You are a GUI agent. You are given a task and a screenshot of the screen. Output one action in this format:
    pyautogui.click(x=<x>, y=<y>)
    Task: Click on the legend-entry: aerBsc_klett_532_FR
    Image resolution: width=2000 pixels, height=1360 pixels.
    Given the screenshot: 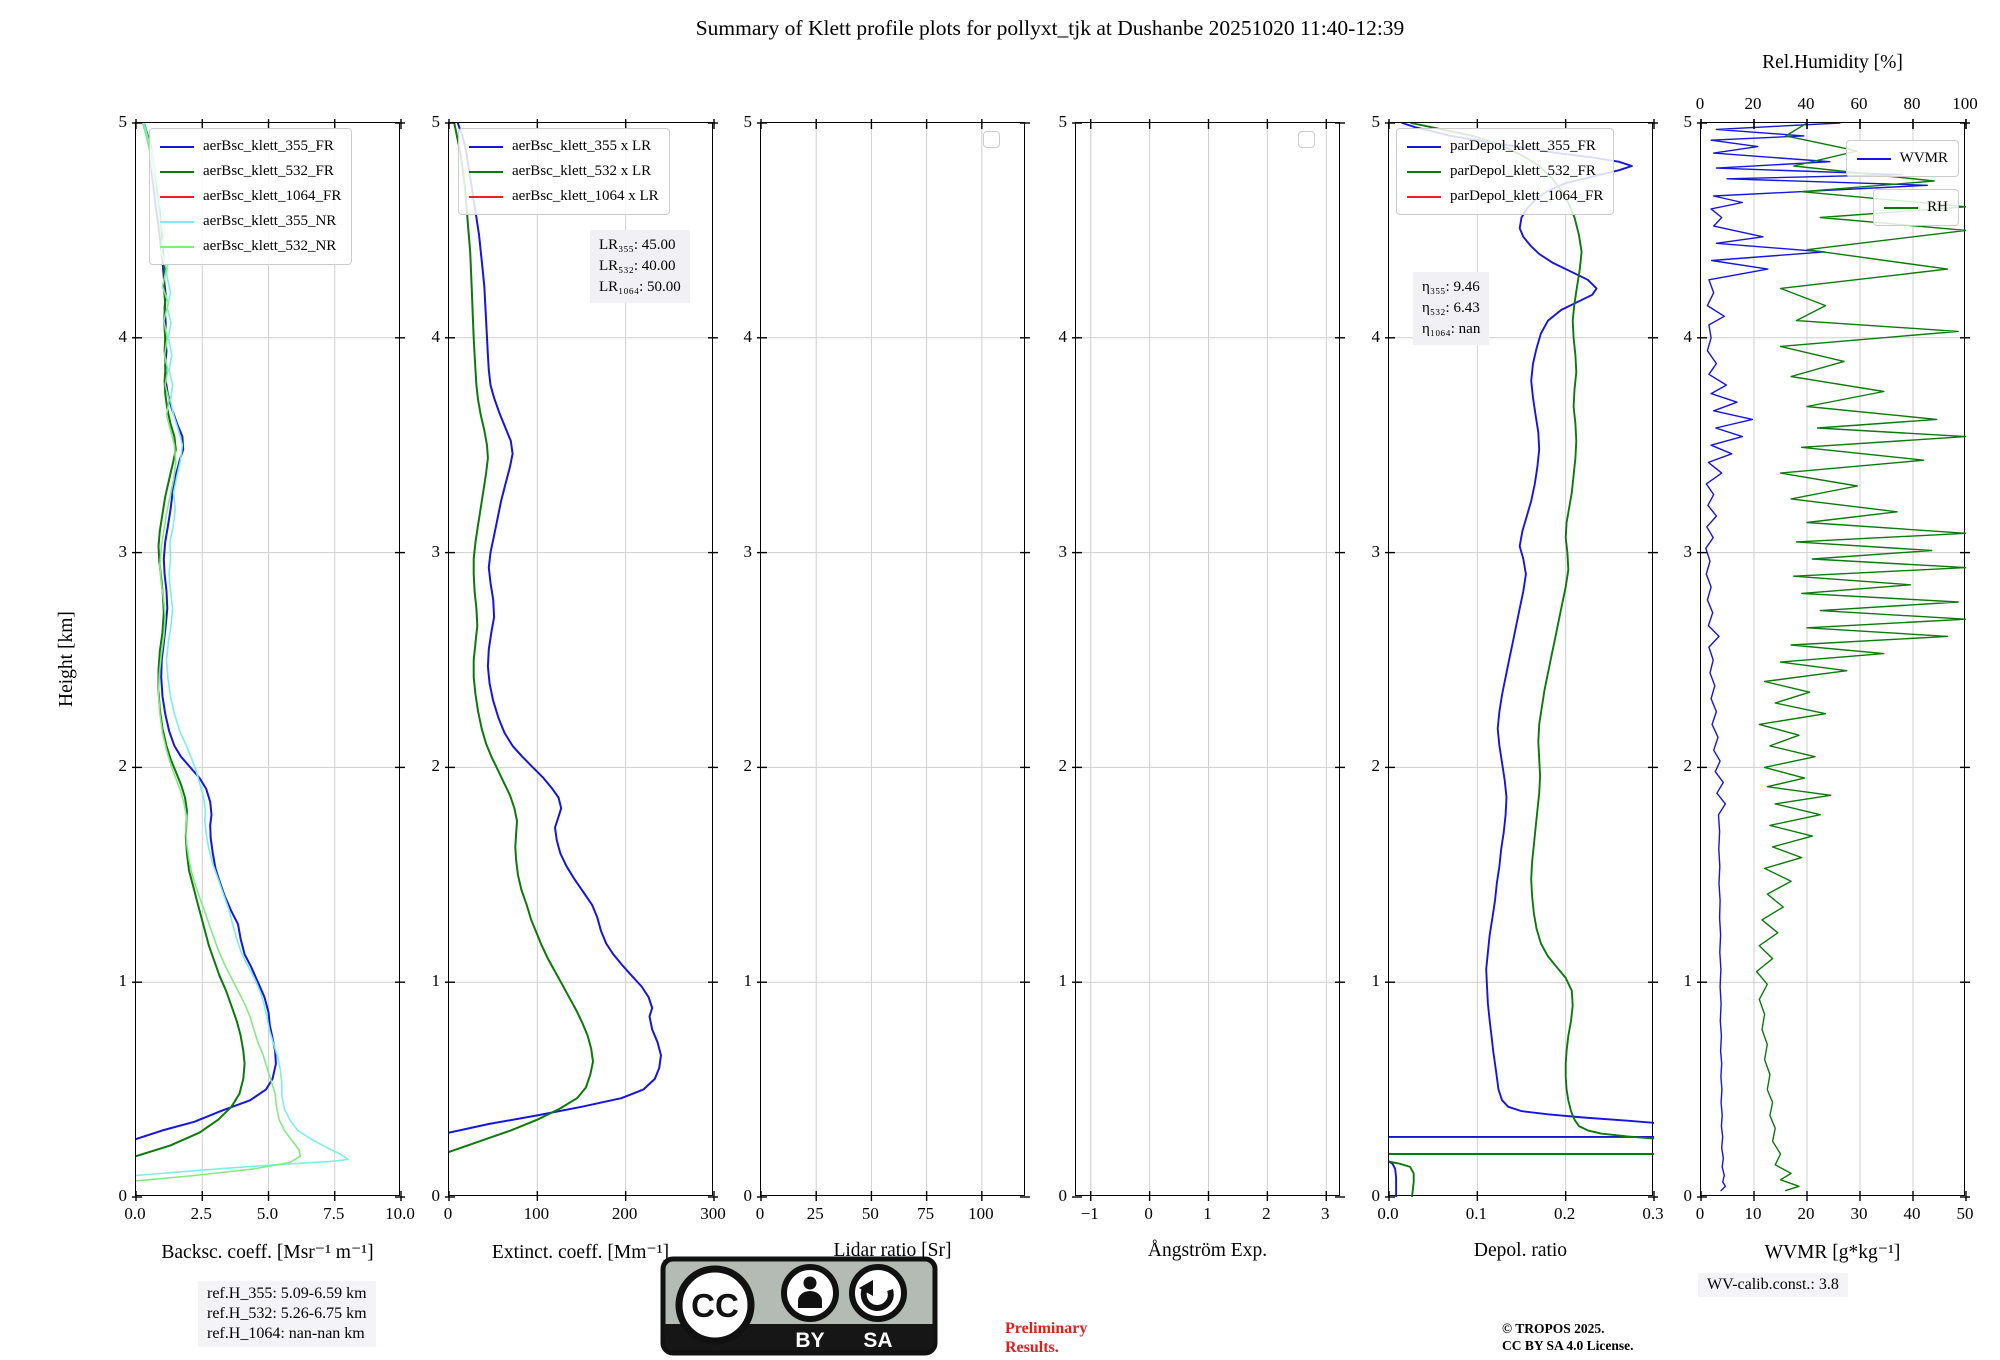 What is the action you would take?
    pyautogui.click(x=250, y=171)
    